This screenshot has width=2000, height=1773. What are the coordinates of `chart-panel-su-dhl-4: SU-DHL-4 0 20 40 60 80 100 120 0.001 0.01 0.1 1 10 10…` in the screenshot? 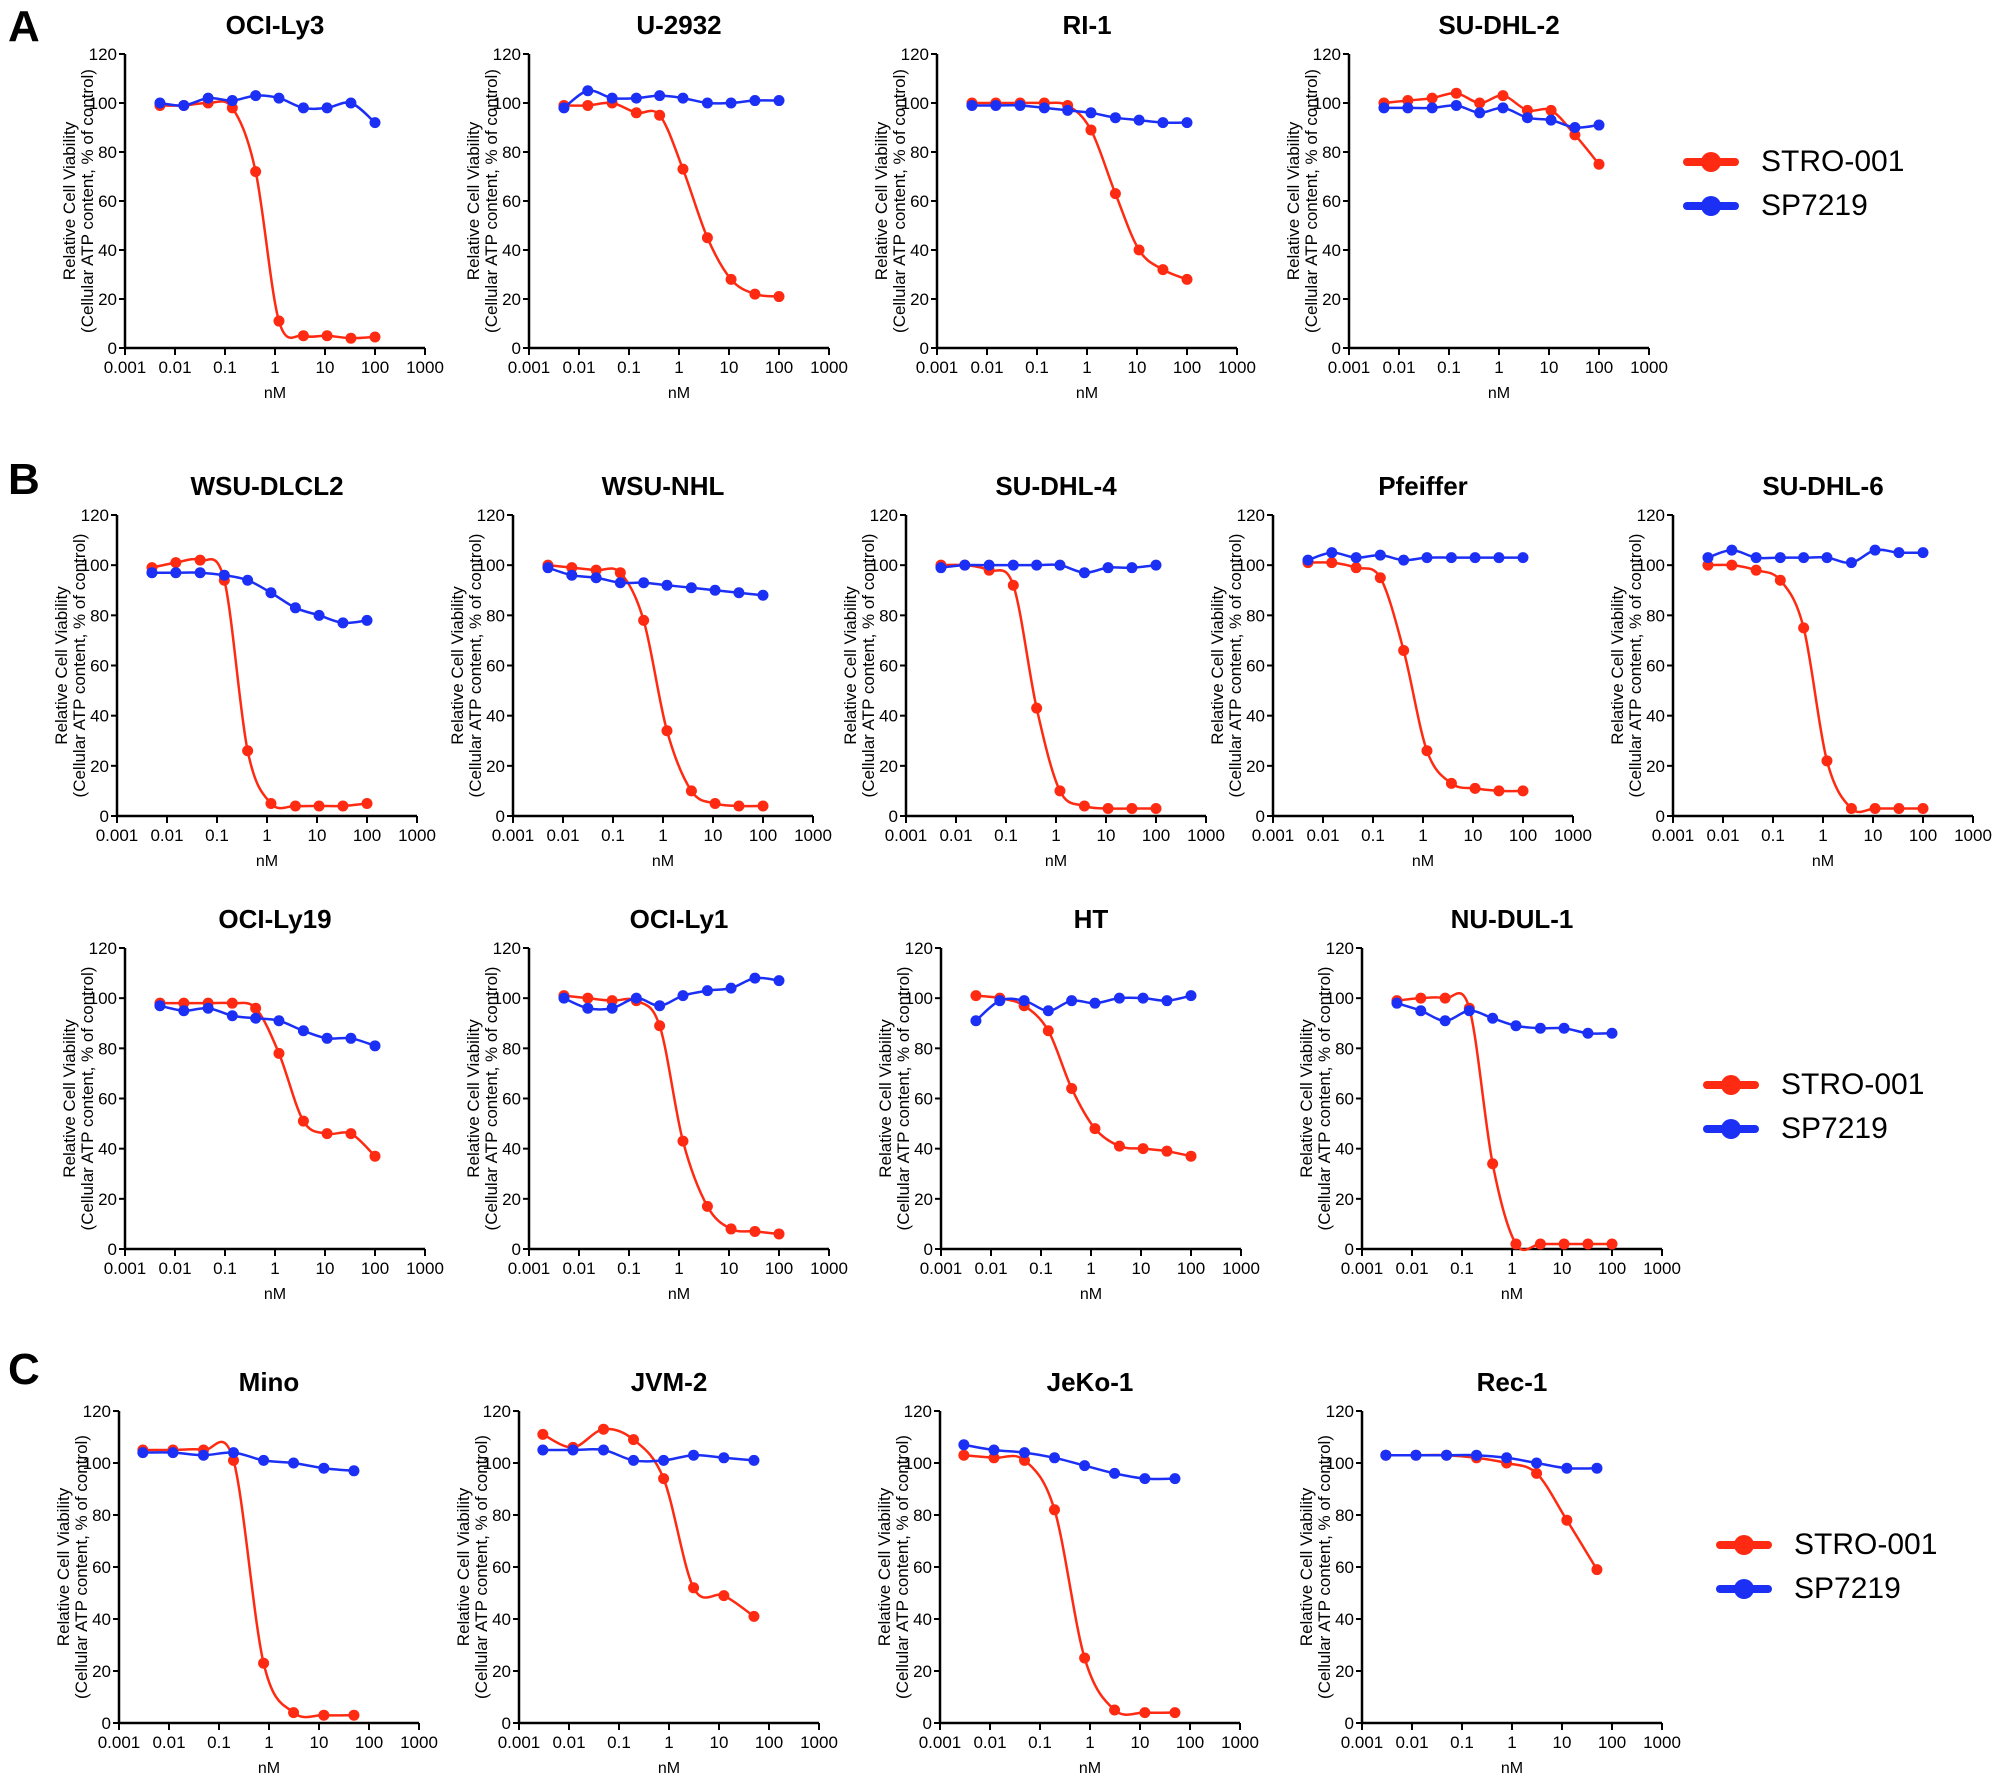 It's located at (1033, 670).